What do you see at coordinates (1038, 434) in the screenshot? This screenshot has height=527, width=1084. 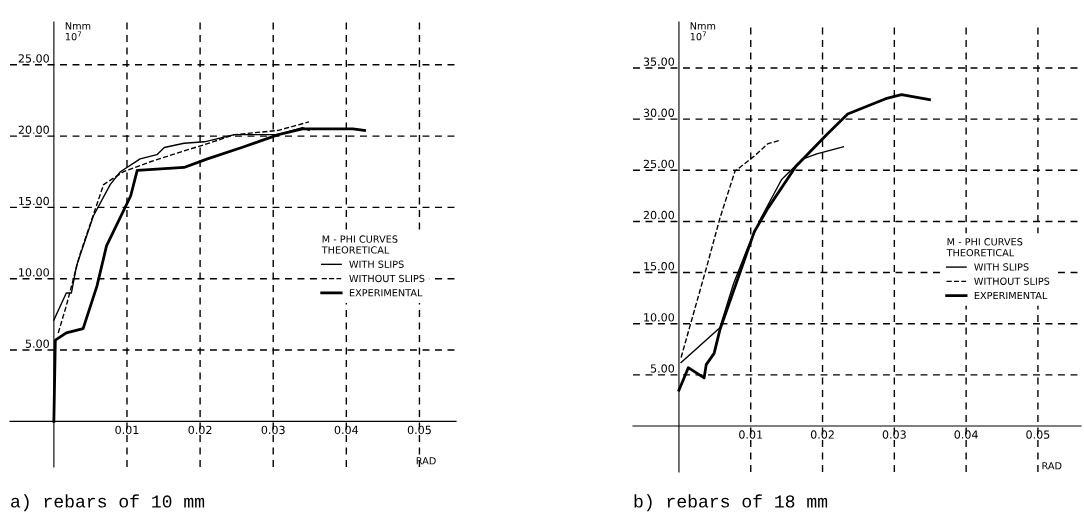 I see `x-tick-label: 0.05` at bounding box center [1038, 434].